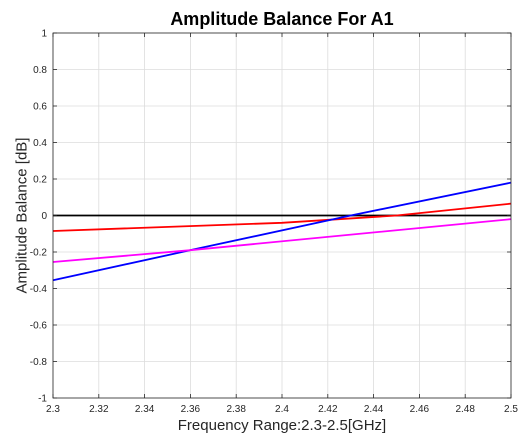 This screenshot has height=437, width=518. What do you see at coordinates (281, 19) in the screenshot?
I see `chart-title: Amplitude Balance For A1` at bounding box center [281, 19].